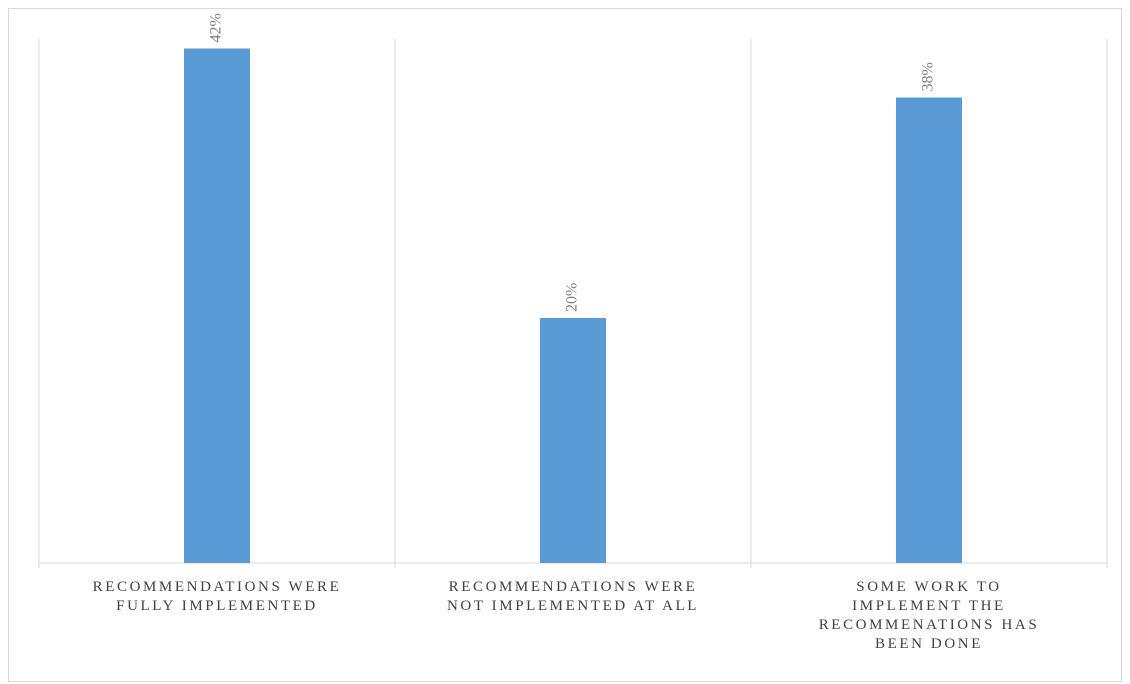  What do you see at coordinates (929, 625) in the screenshot?
I see `category-label-line: RECOMMENATIONS HAS` at bounding box center [929, 625].